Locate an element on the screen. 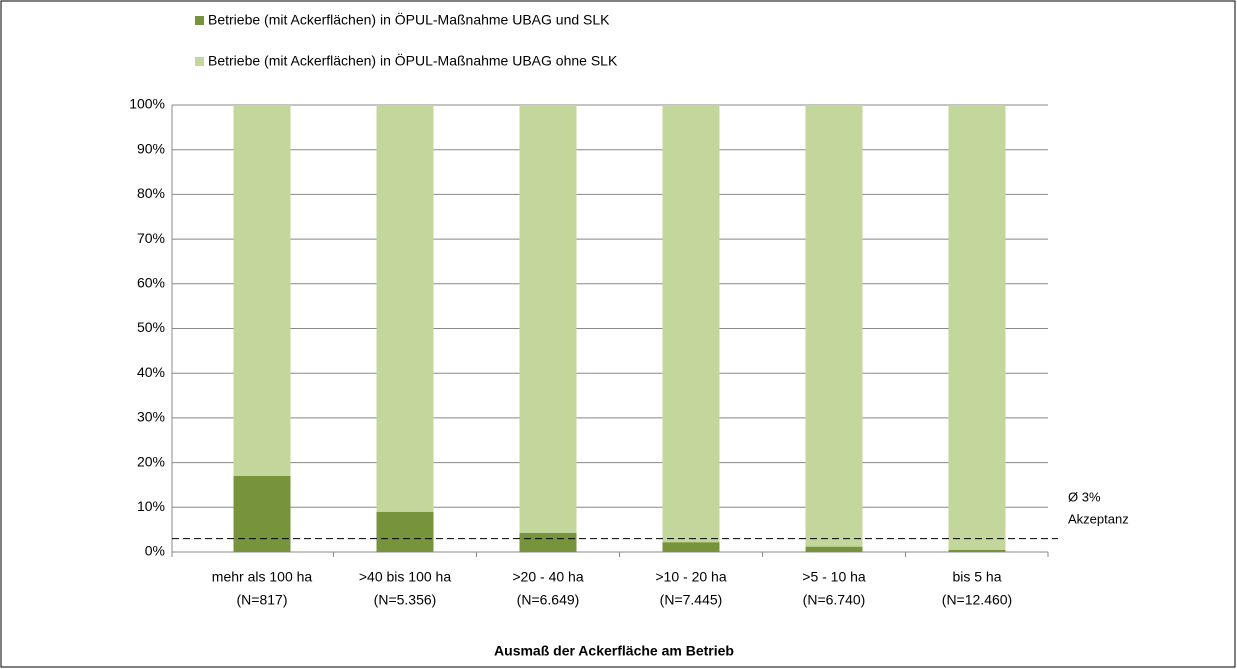 The image size is (1237, 669). x-tick-label: (N=5.356) is located at coordinates (405, 600).